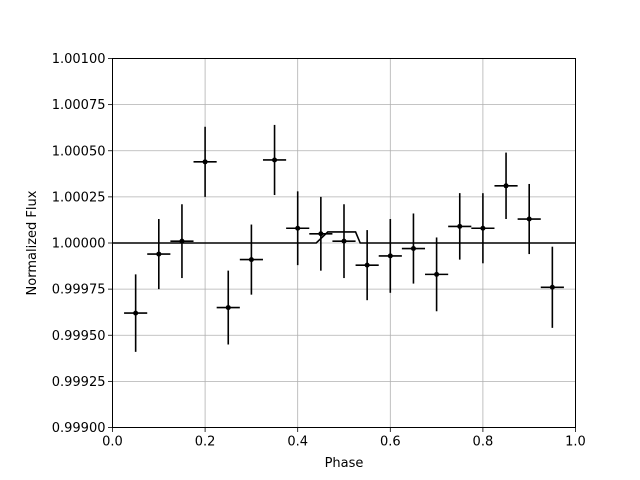  Describe the element at coordinates (344, 463) in the screenshot. I see `x-axis-label: Phase` at that location.